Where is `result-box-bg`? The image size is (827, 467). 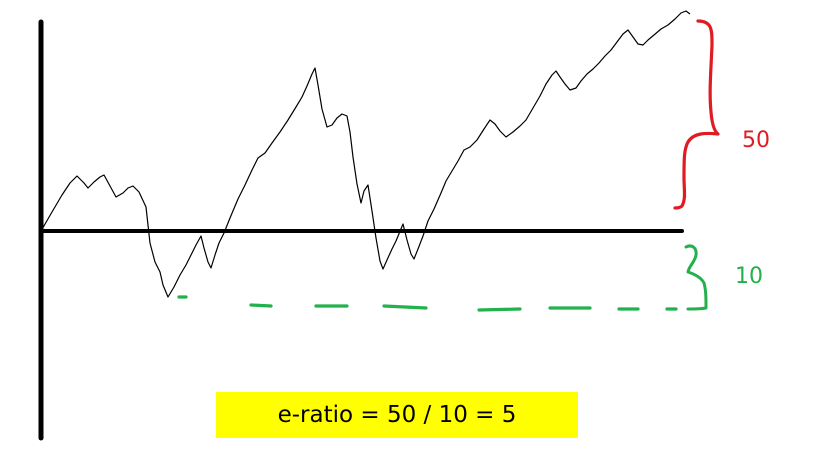 result-box-bg is located at coordinates (397, 415).